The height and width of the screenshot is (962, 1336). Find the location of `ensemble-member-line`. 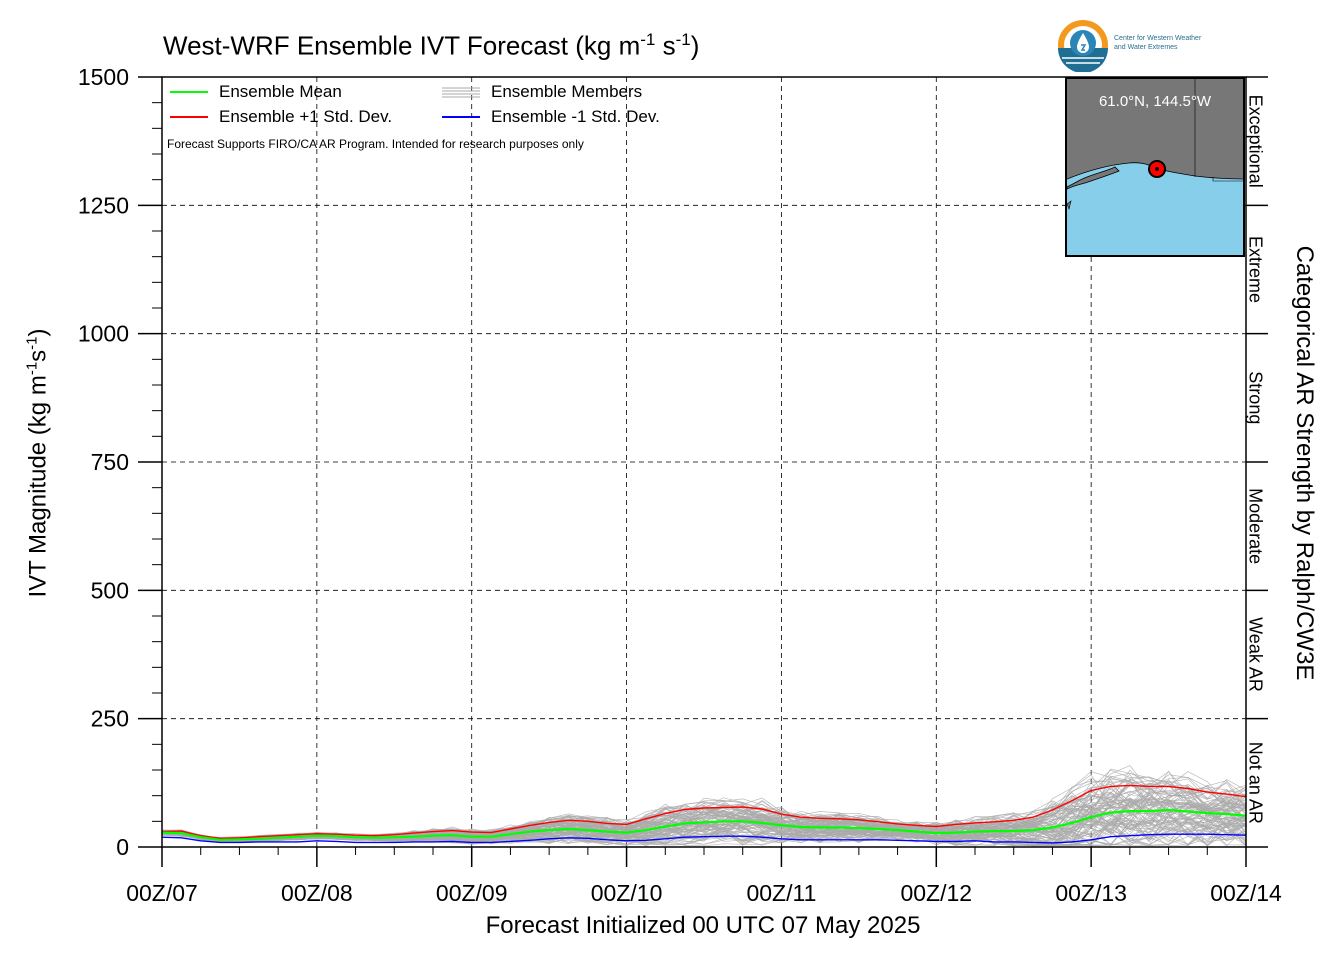

ensemble-member-line is located at coordinates (704, 832).